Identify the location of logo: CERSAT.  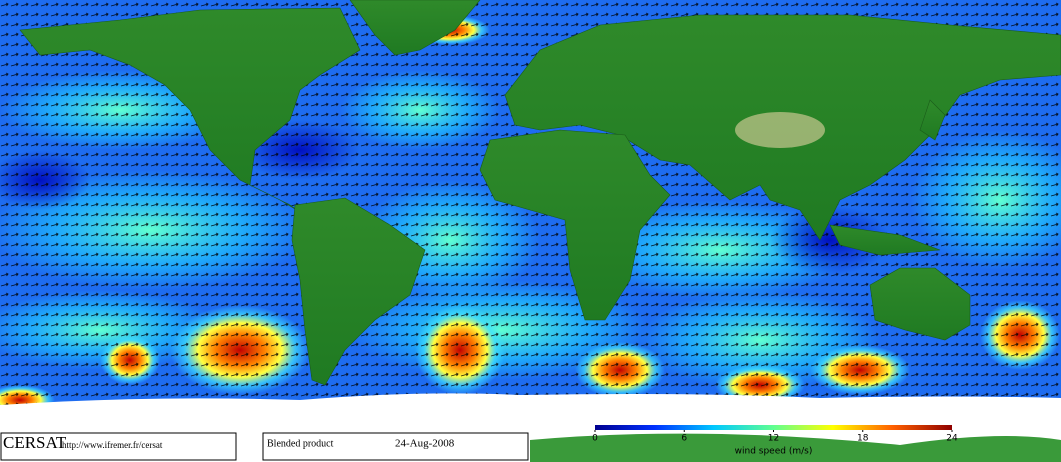
(35, 442).